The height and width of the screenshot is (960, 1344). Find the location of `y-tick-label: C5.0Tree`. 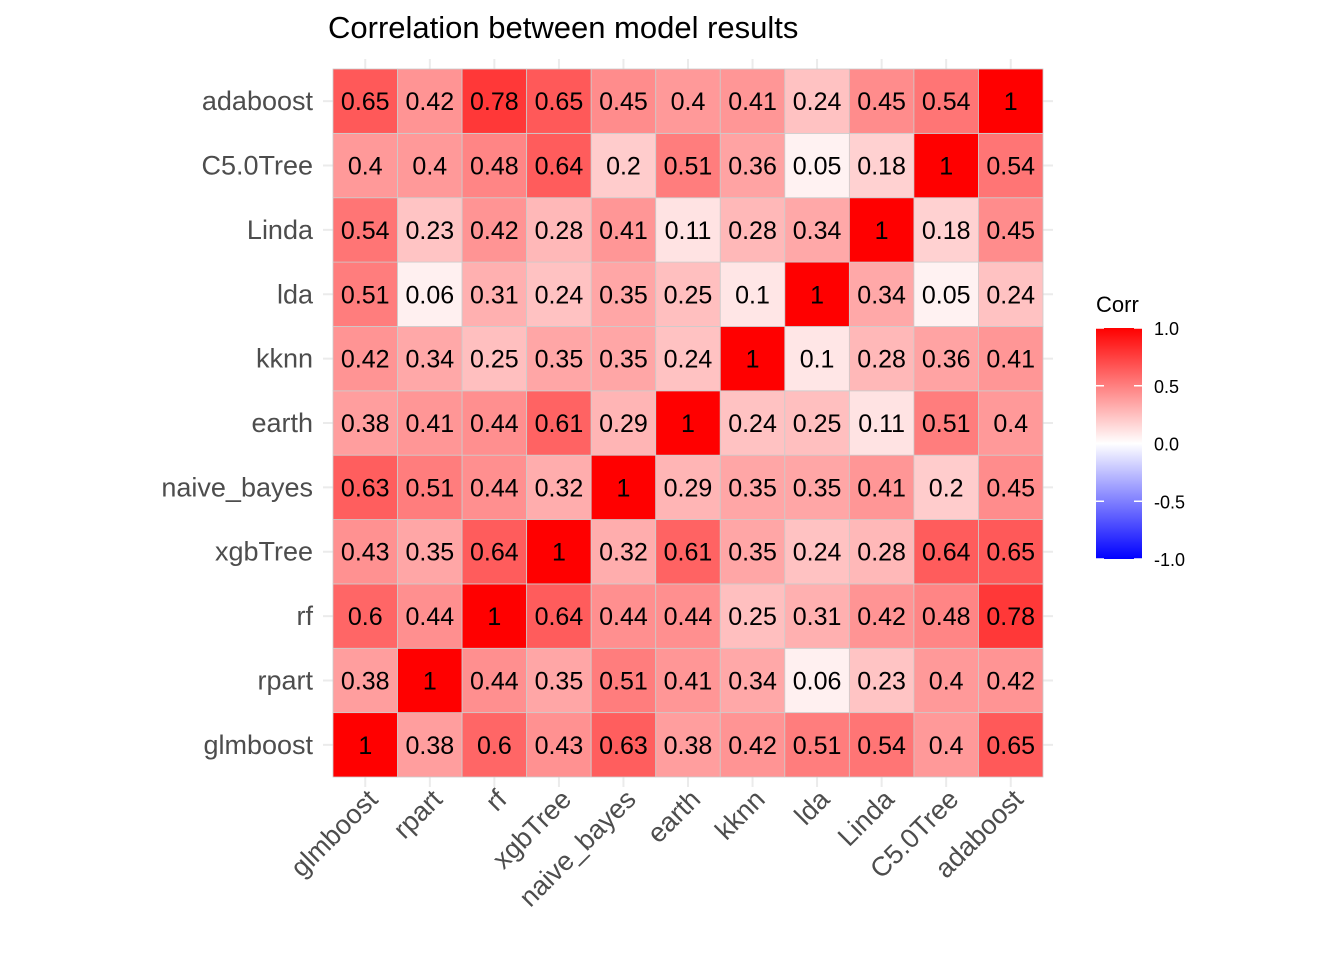

y-tick-label: C5.0Tree is located at coordinates (257, 166).